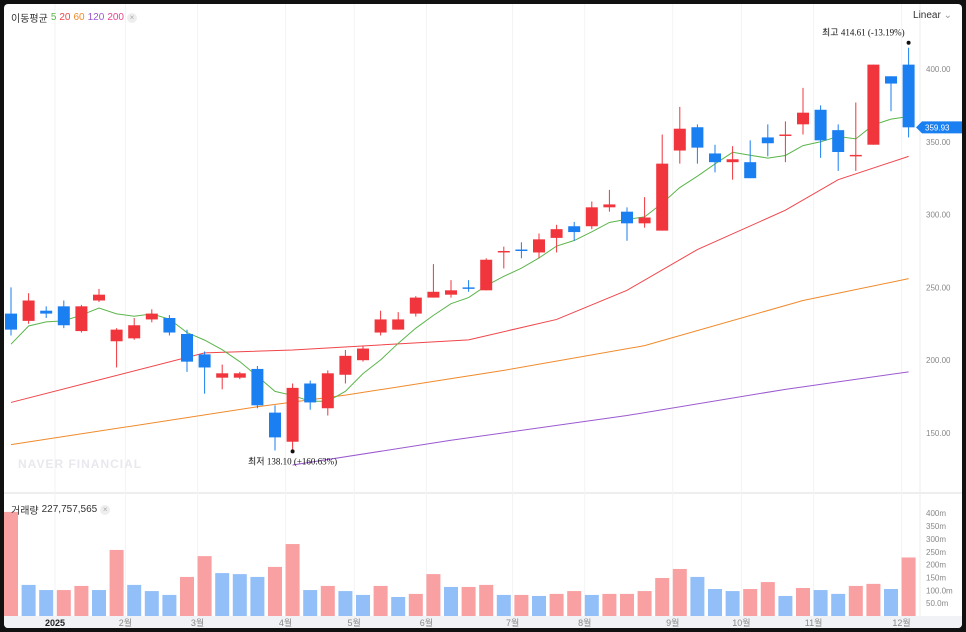 The width and height of the screenshot is (966, 632). What do you see at coordinates (69, 509) in the screenshot?
I see `volume-value: 227,757,565` at bounding box center [69, 509].